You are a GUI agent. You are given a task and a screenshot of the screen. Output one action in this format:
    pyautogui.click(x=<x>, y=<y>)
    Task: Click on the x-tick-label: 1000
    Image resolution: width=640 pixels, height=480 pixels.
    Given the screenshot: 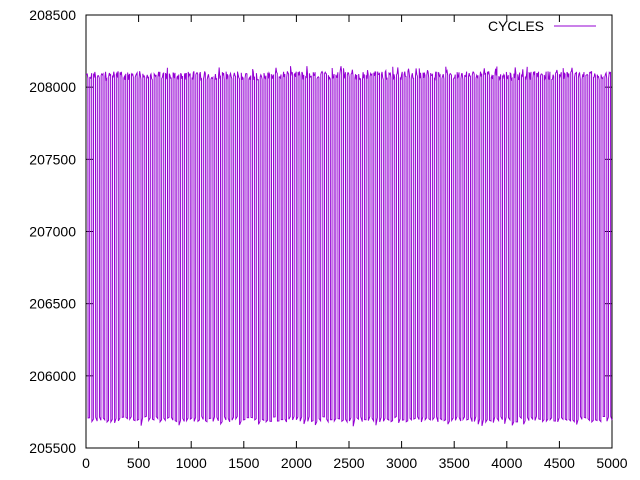 What is the action you would take?
    pyautogui.click(x=191, y=463)
    